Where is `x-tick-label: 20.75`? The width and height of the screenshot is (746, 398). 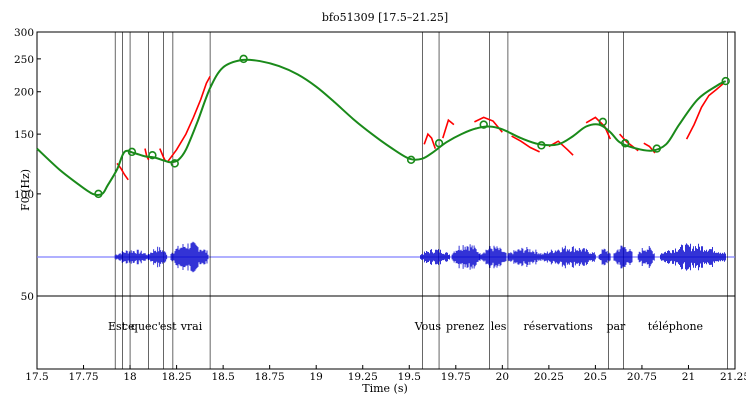 x-tick-label: 20.75 is located at coordinates (642, 377).